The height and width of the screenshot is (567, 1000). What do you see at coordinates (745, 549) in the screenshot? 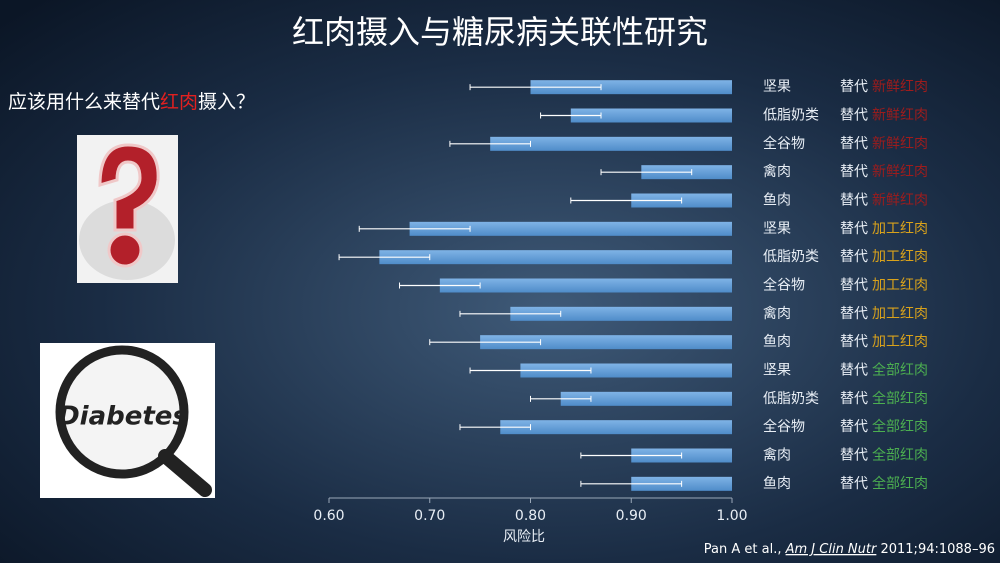
I see `citation-authors: Pan A et al.,` at bounding box center [745, 549].